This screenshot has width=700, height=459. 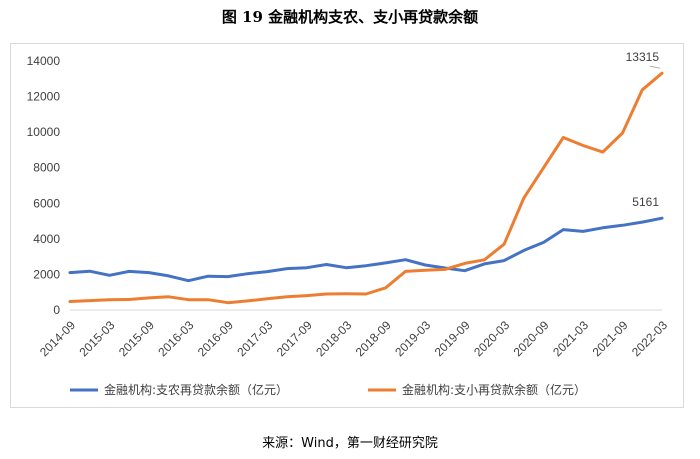 I want to click on x-tick-label: 2014-09, so click(x=57, y=338).